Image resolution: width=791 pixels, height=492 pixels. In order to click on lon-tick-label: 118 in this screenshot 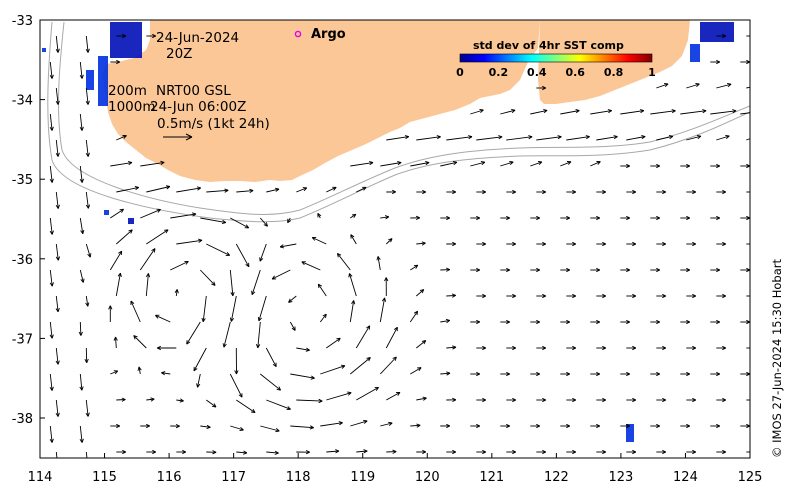, I will do `click(298, 477)`.